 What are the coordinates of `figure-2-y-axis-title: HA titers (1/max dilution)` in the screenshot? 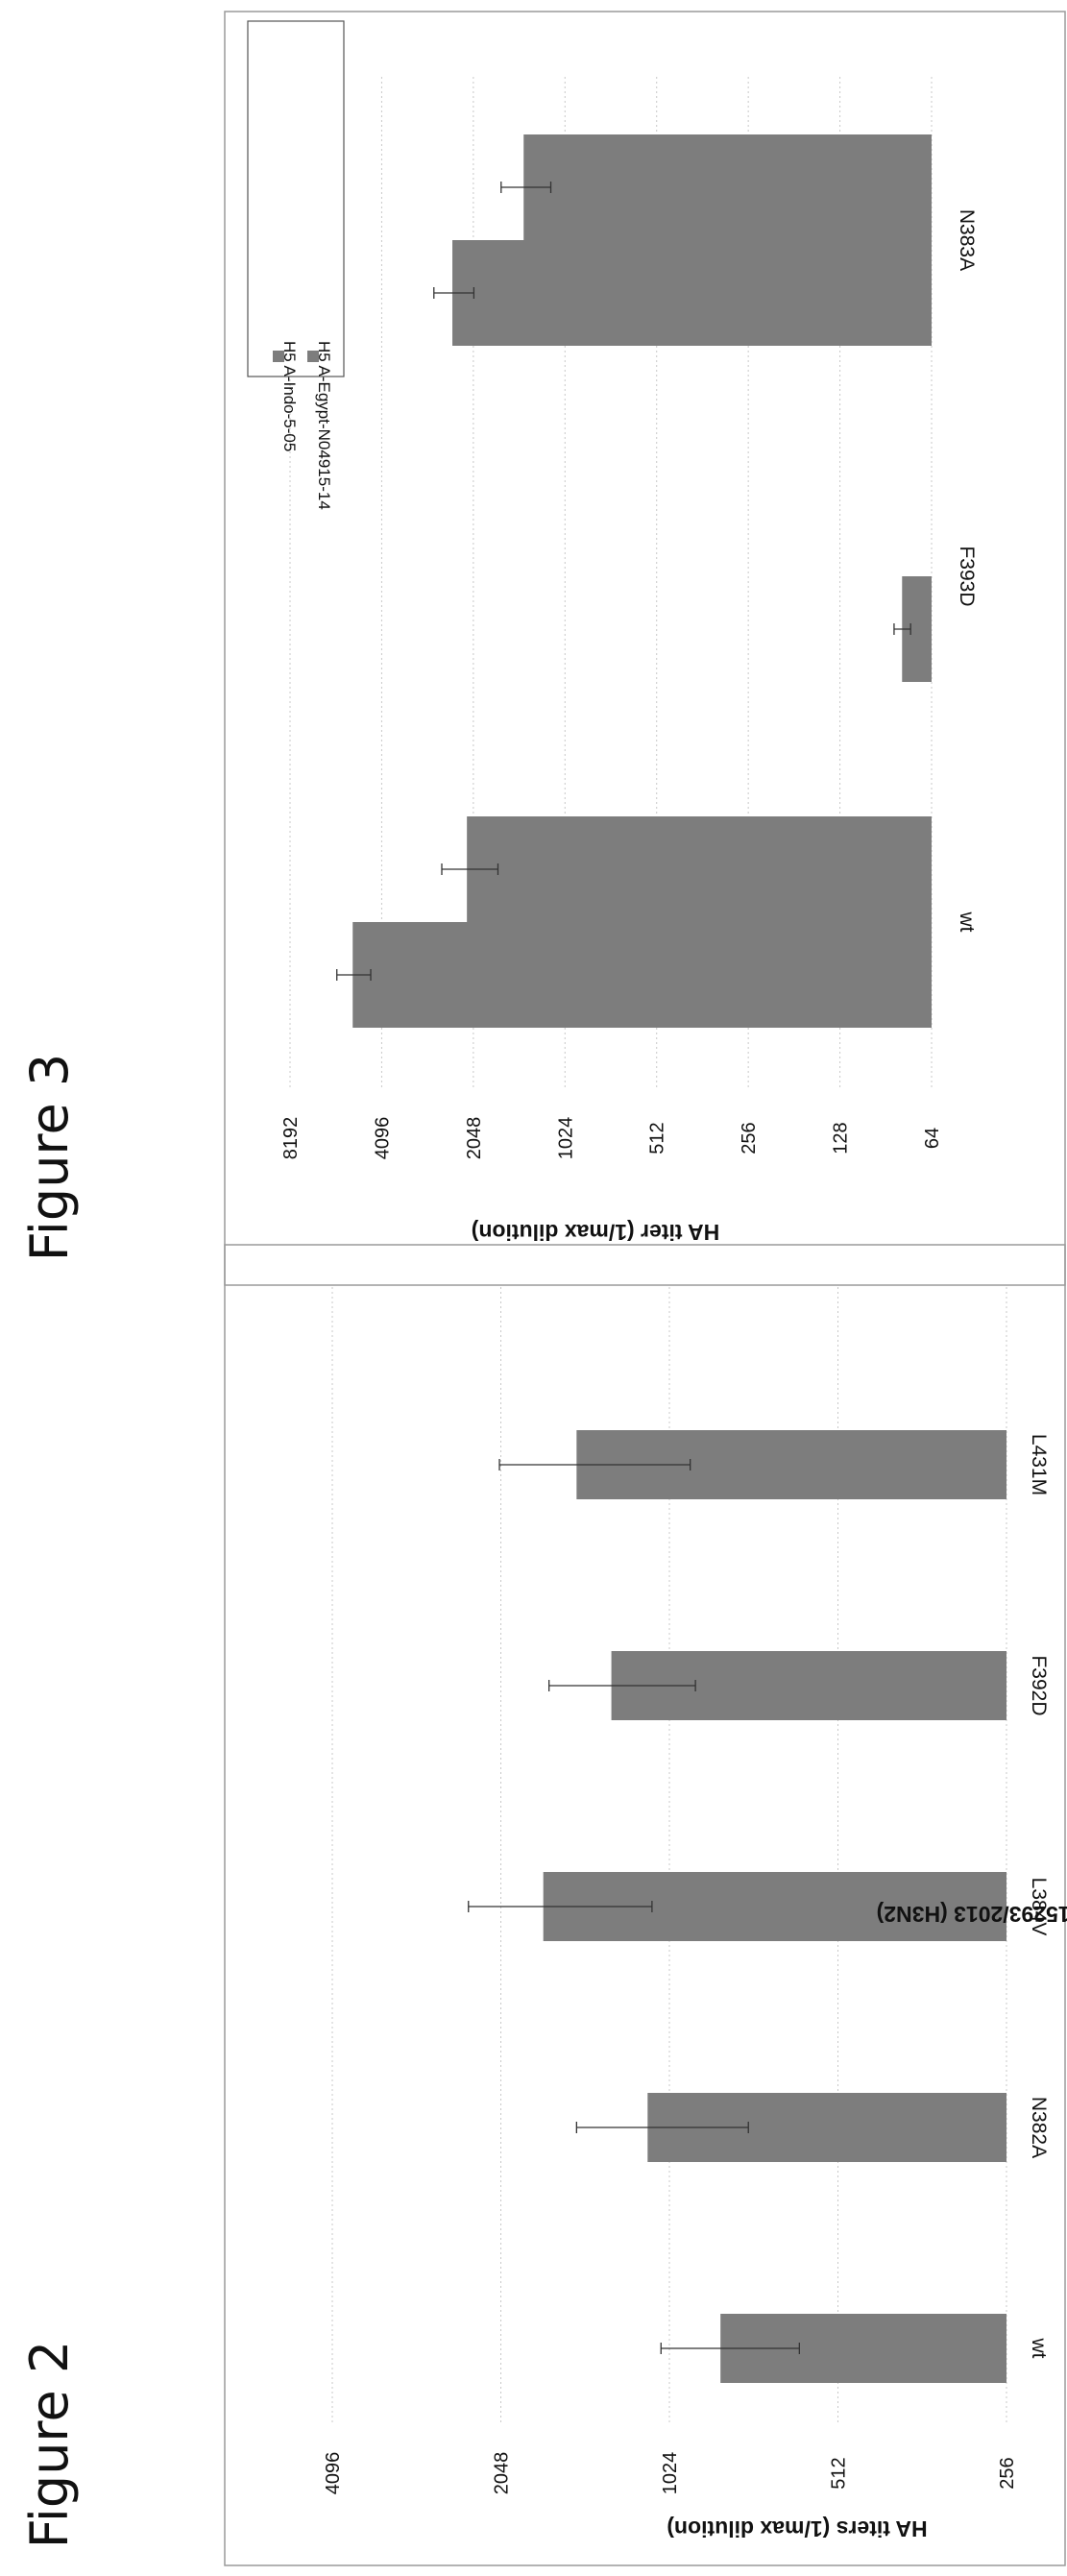 It's located at (797, 2529).